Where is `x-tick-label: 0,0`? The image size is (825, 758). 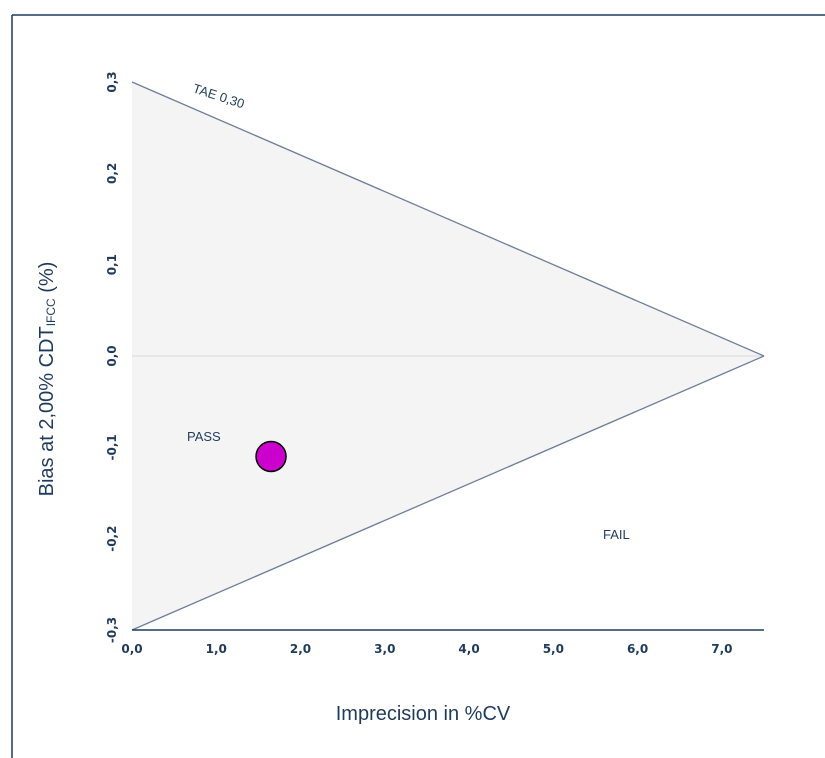 x-tick-label: 0,0 is located at coordinates (131, 649).